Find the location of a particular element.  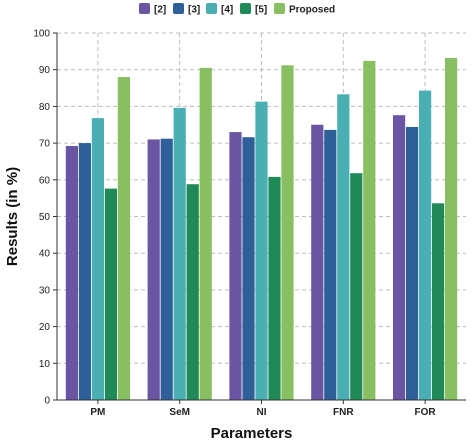

x-tick-label: FOR is located at coordinates (426, 412).